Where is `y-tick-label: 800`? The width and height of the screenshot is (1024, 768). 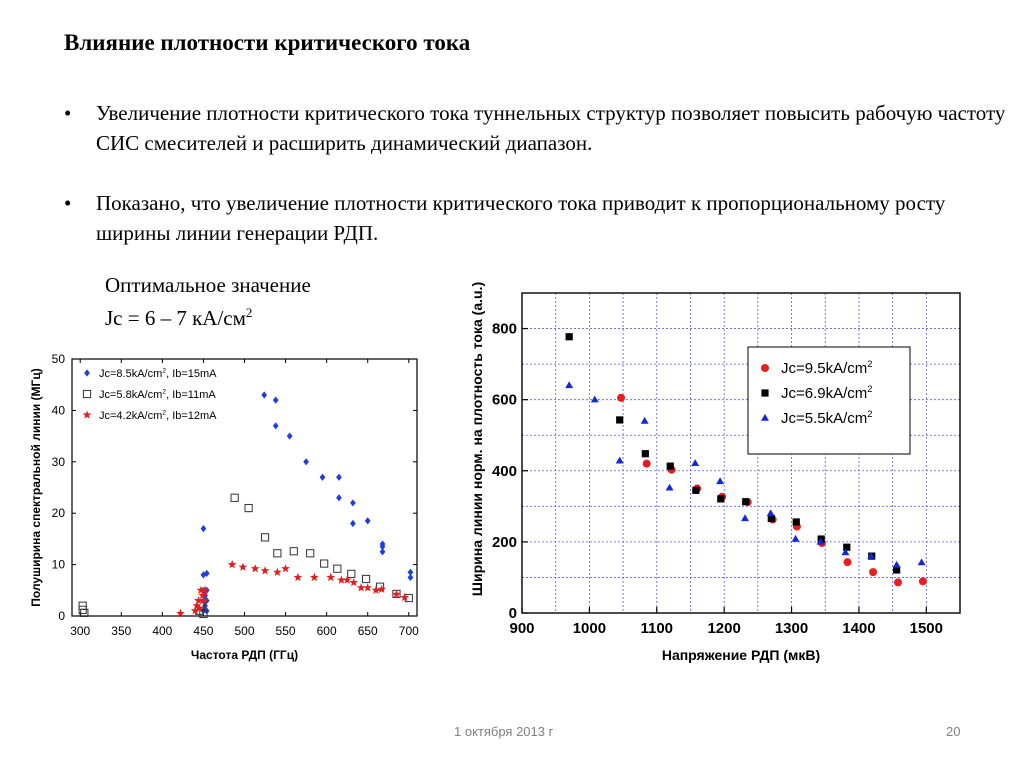 y-tick-label: 800 is located at coordinates (504, 329).